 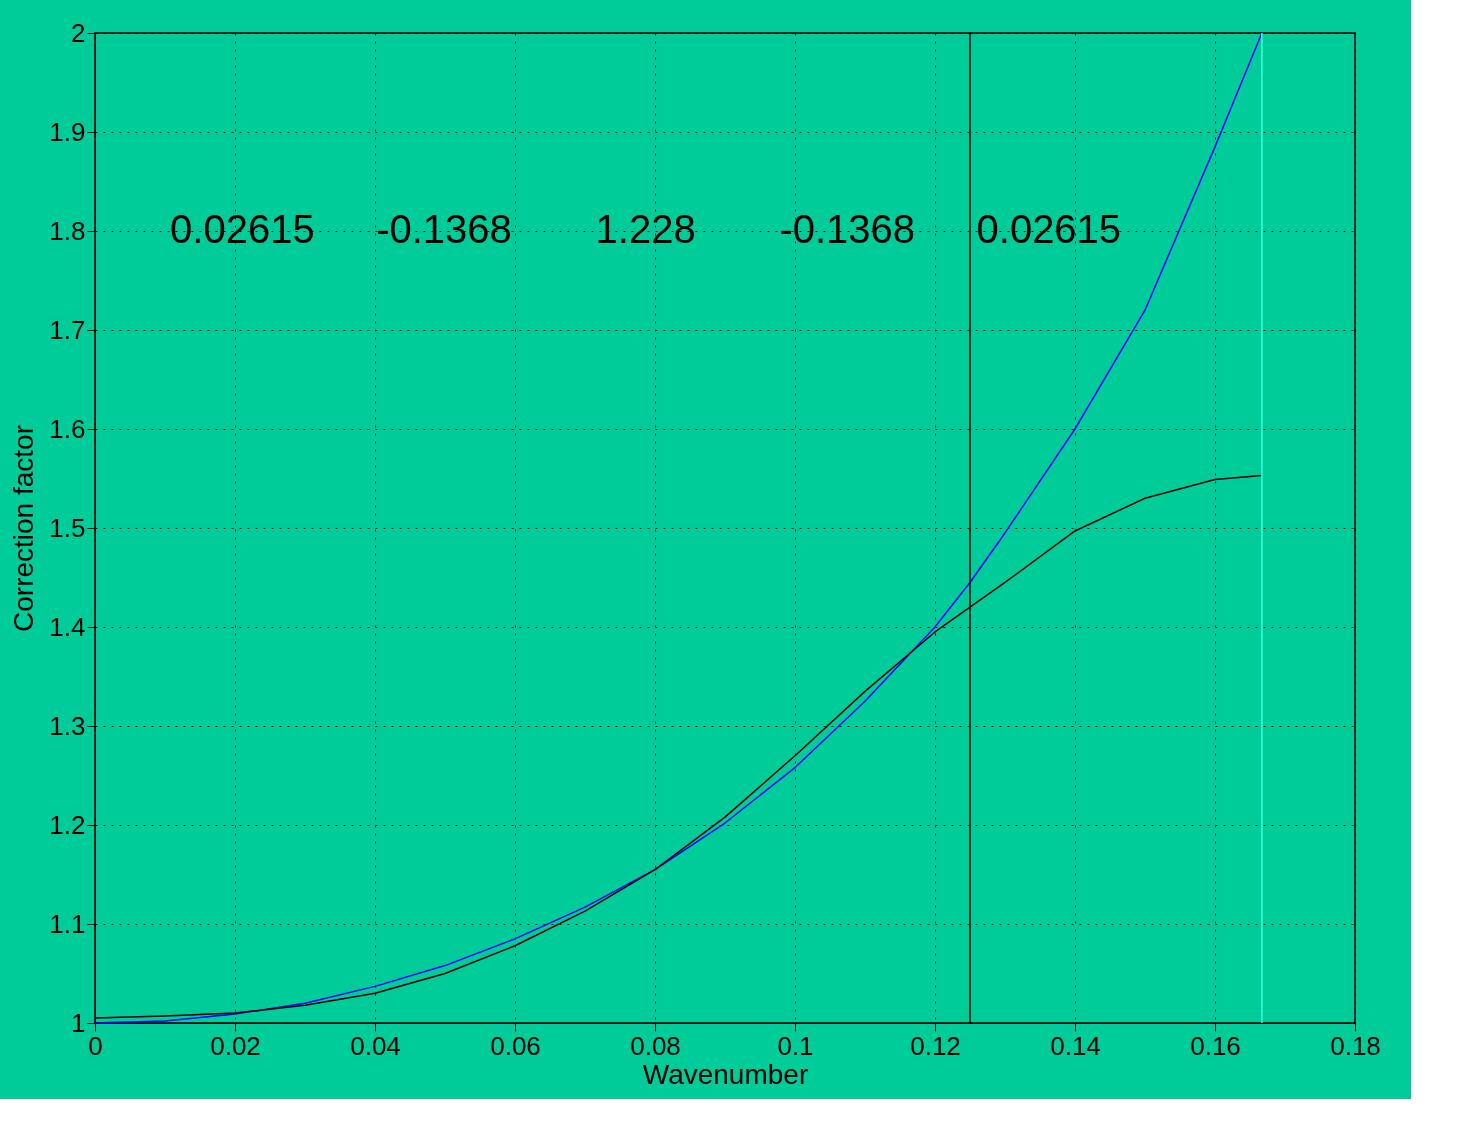 I want to click on y-axis-title: Correction factor, so click(x=24, y=528).